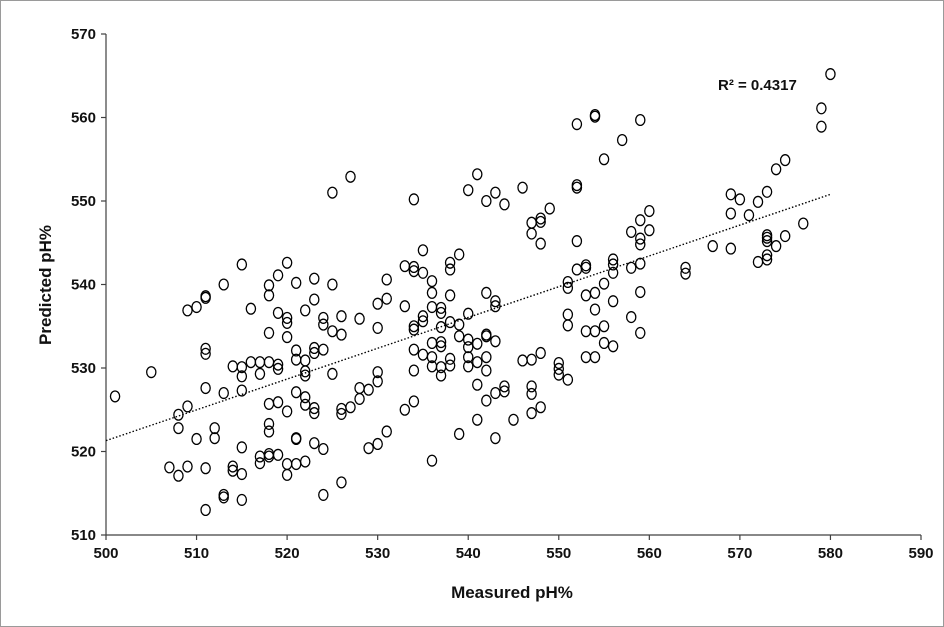 The width and height of the screenshot is (944, 627). I want to click on y-tick-label: 510, so click(83, 535).